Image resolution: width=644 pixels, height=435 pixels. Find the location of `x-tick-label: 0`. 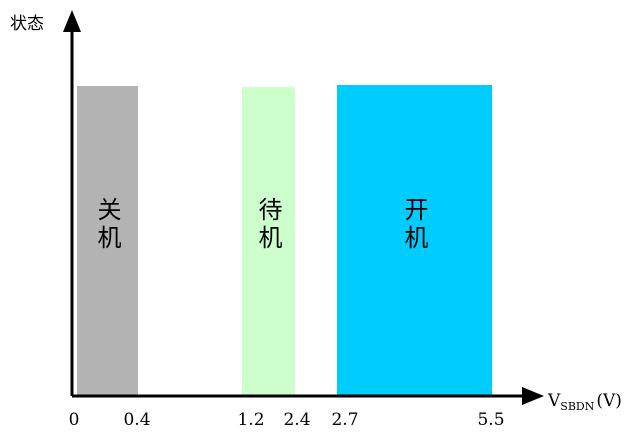

x-tick-label: 0 is located at coordinates (74, 420).